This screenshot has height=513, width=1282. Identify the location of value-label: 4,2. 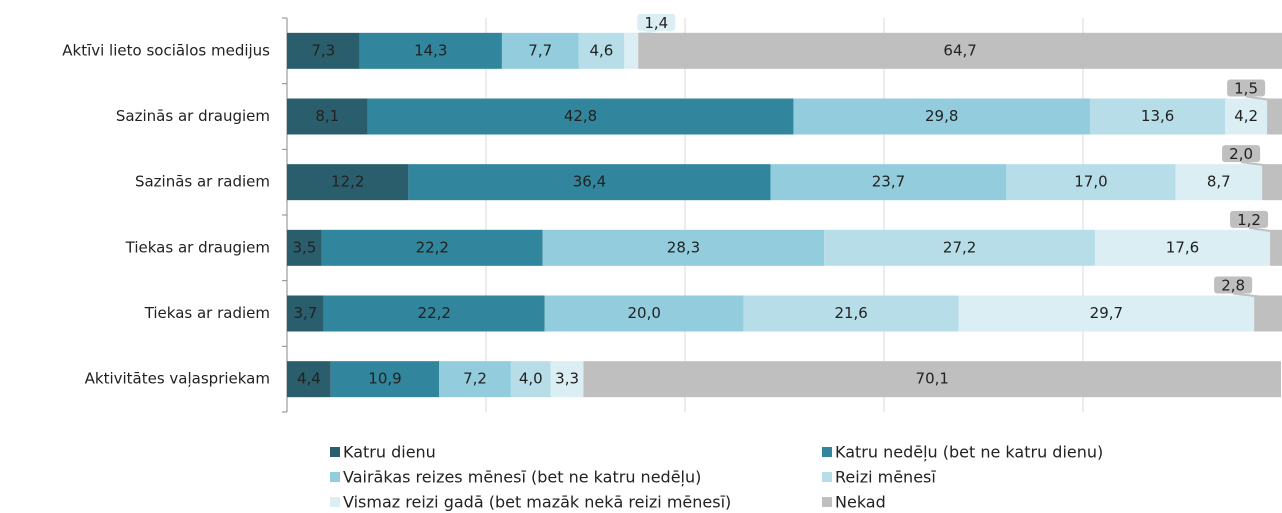
(1246, 116).